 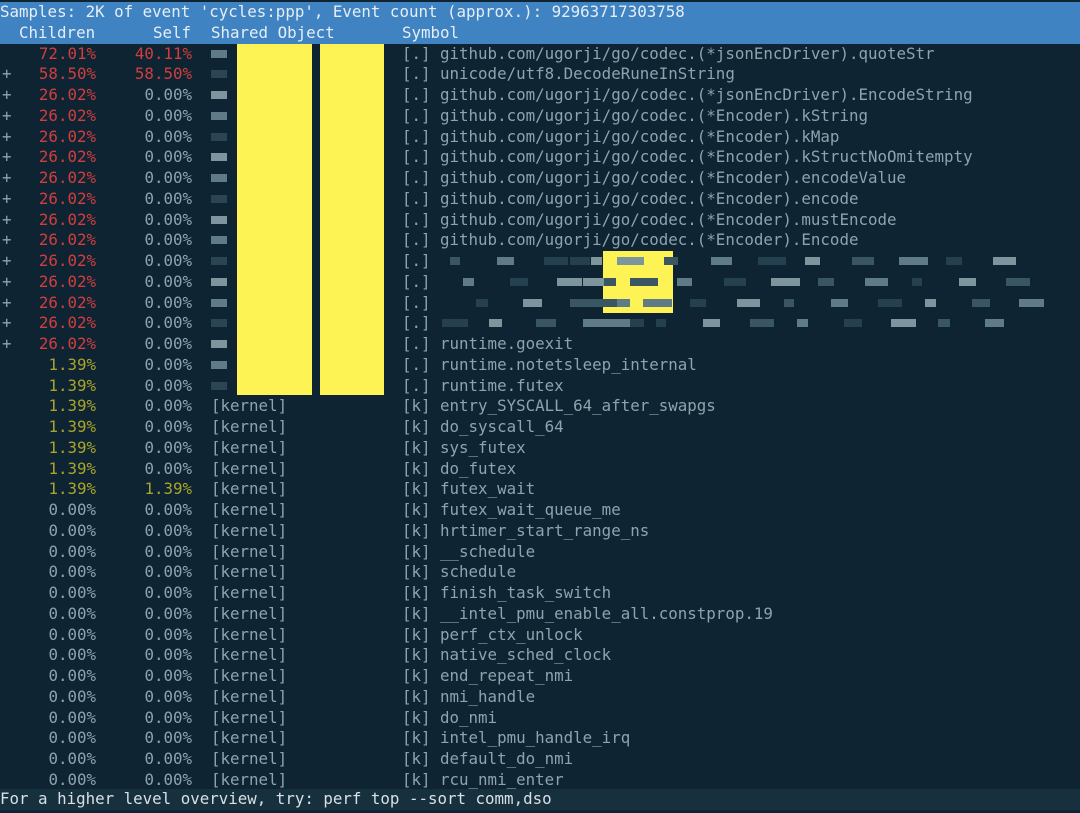 What do you see at coordinates (273, 32) in the screenshot?
I see `column-shared-object: Shared Object` at bounding box center [273, 32].